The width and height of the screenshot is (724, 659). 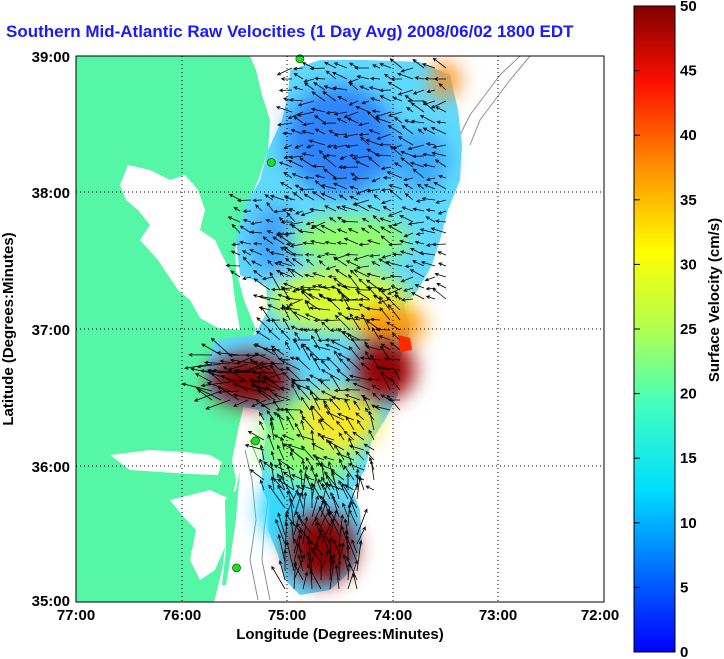 I want to click on colorbar-tick-label: 20, so click(x=688, y=394).